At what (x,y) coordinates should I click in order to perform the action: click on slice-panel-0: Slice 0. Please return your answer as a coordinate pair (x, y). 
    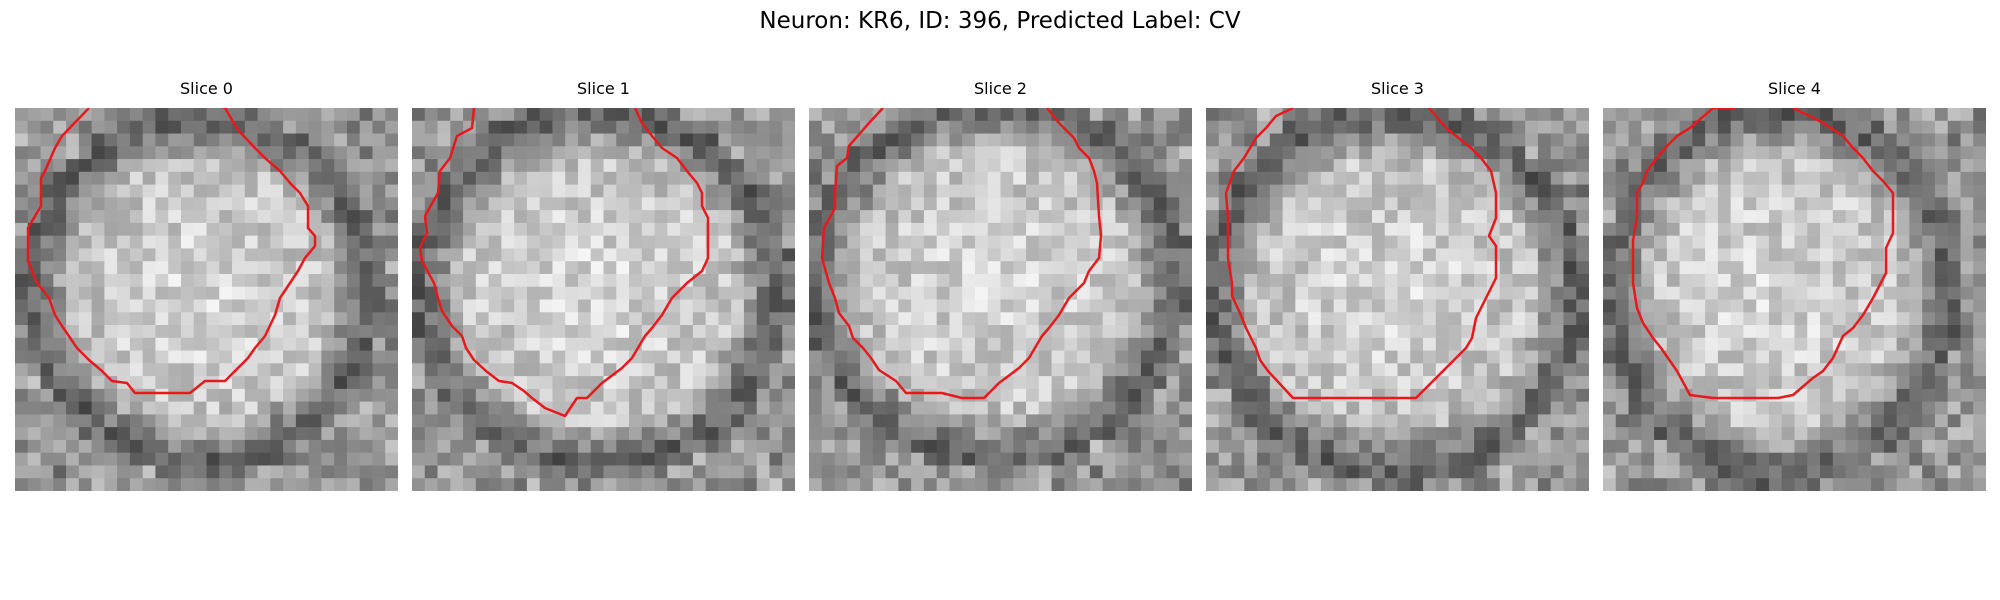
    Looking at the image, I should click on (206, 285).